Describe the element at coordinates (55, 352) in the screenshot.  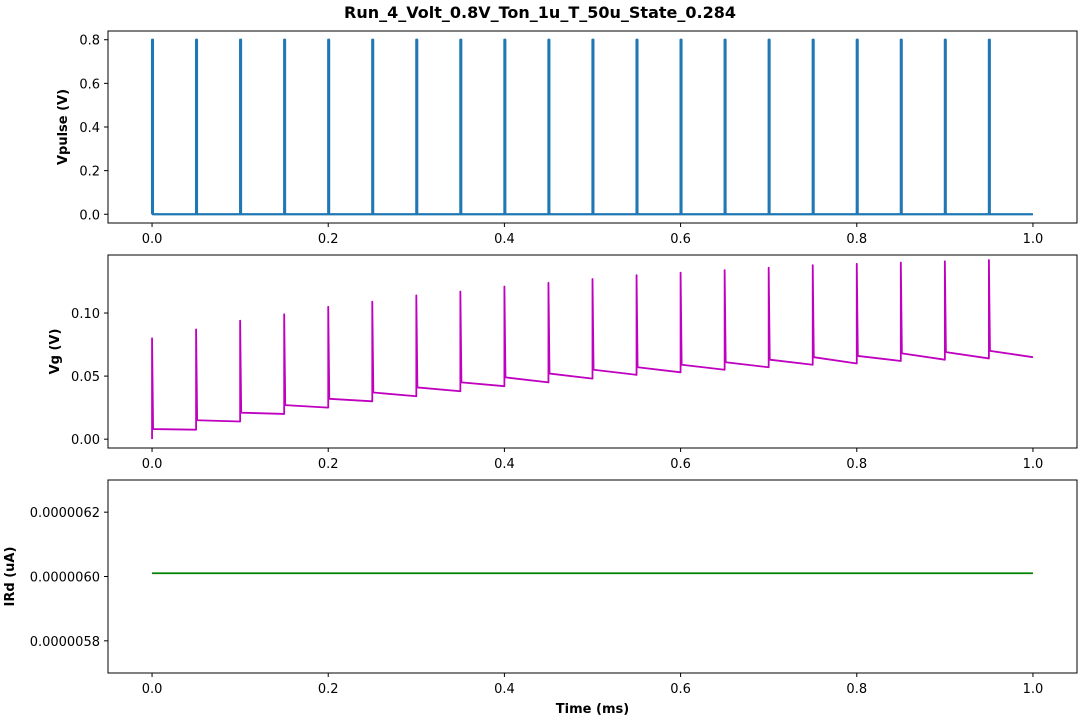
I see `y-axis-label: Vg (V)` at that location.